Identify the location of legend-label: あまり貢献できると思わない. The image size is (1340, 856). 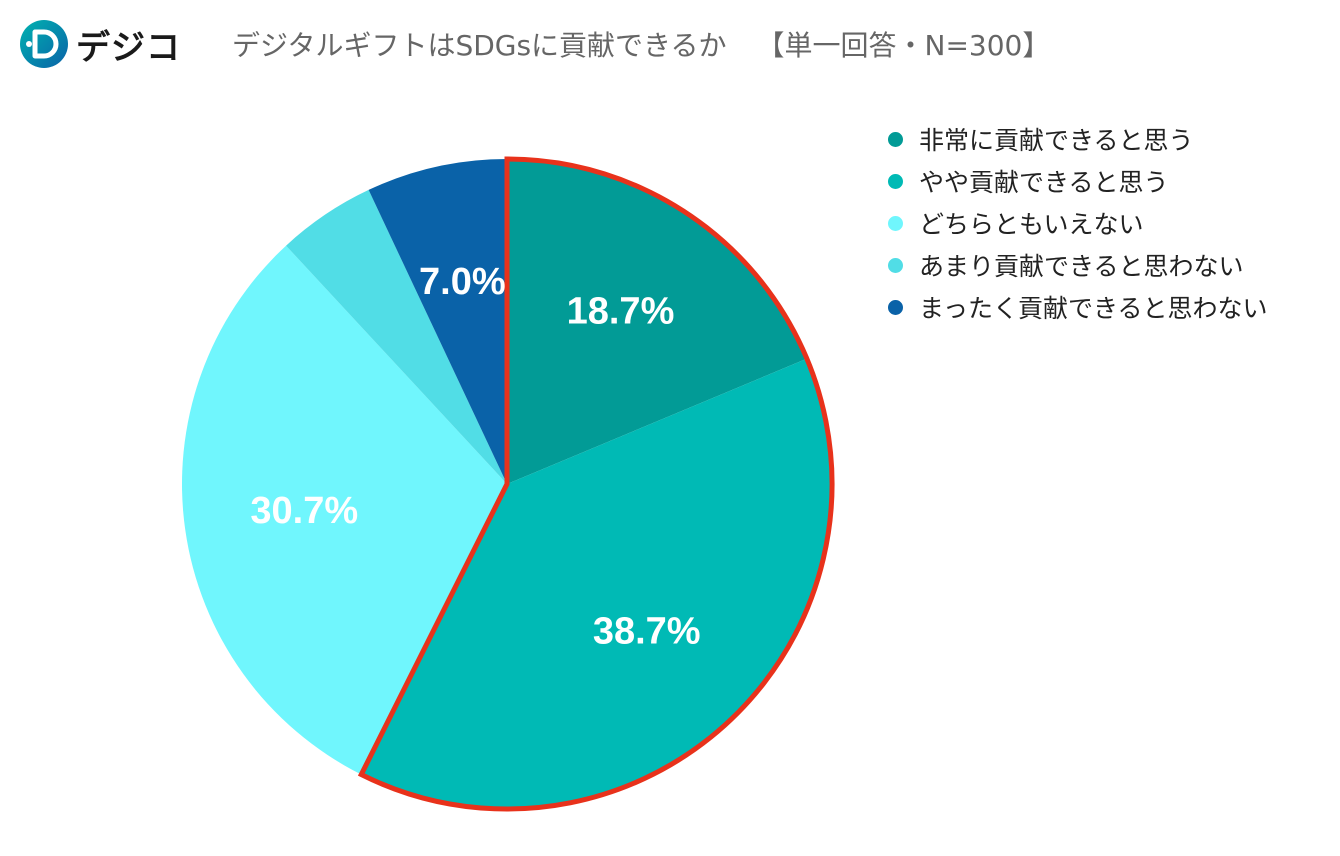
(1081, 266).